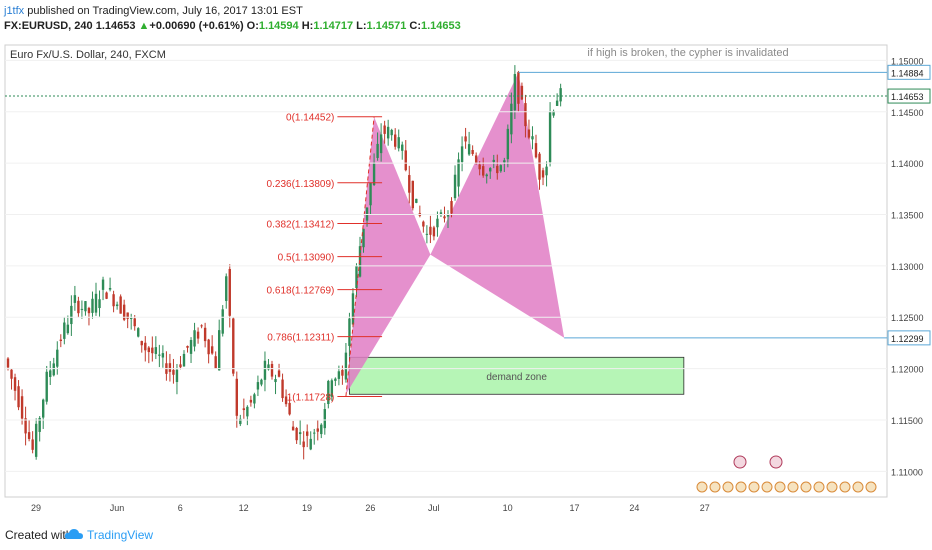  I want to click on x-tick-label: Jun, so click(117, 508).